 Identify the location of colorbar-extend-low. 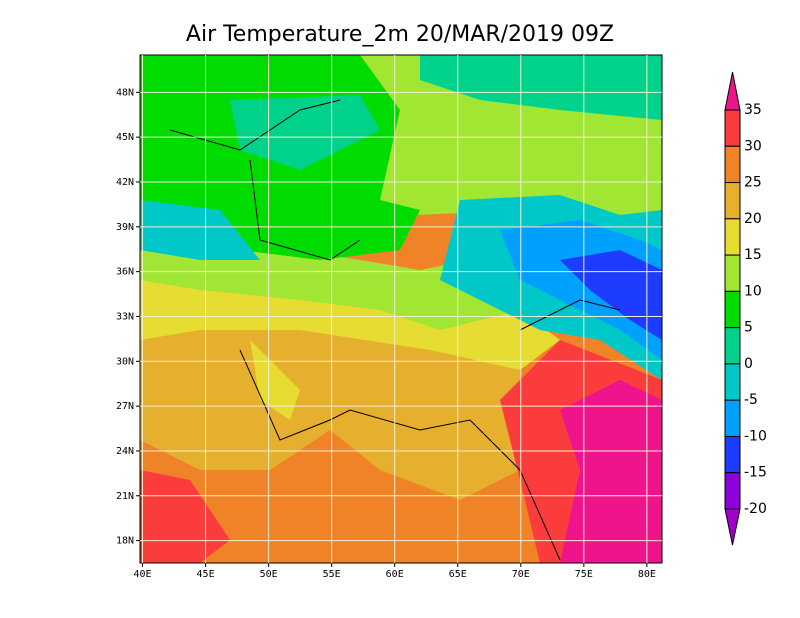
(732, 527).